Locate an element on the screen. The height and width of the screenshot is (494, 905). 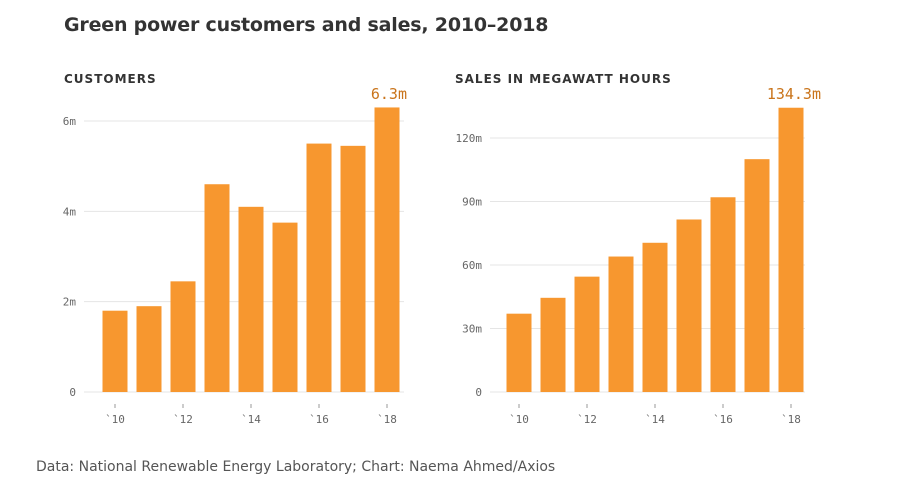
y-tick-label: 120m is located at coordinates (469, 138).